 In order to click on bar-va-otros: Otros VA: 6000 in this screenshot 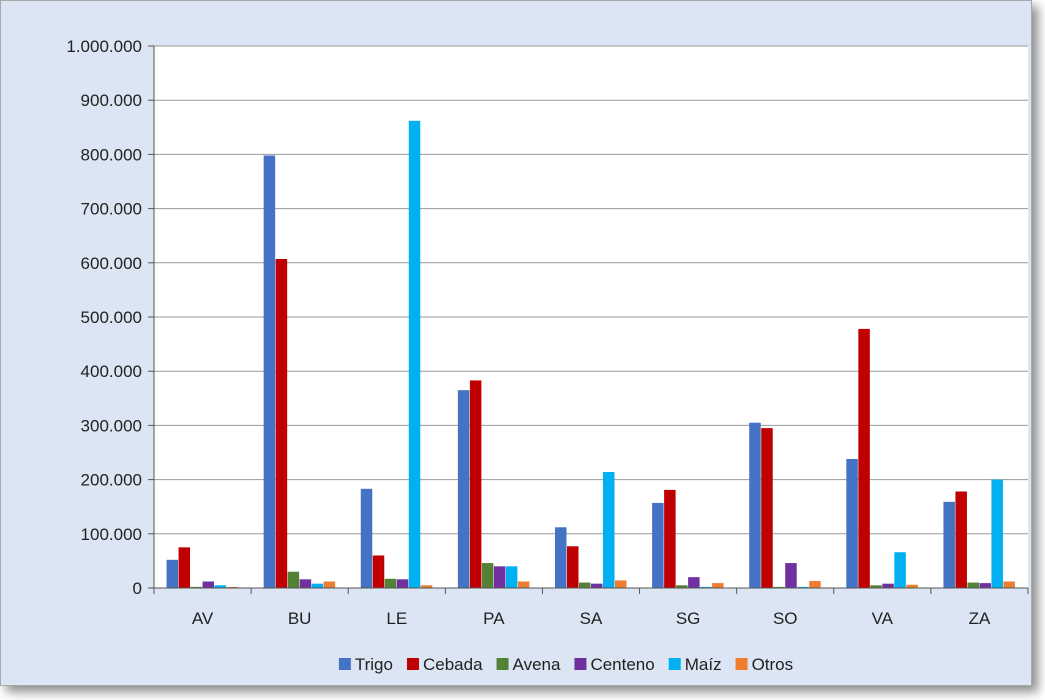, I will do `click(912, 586)`.